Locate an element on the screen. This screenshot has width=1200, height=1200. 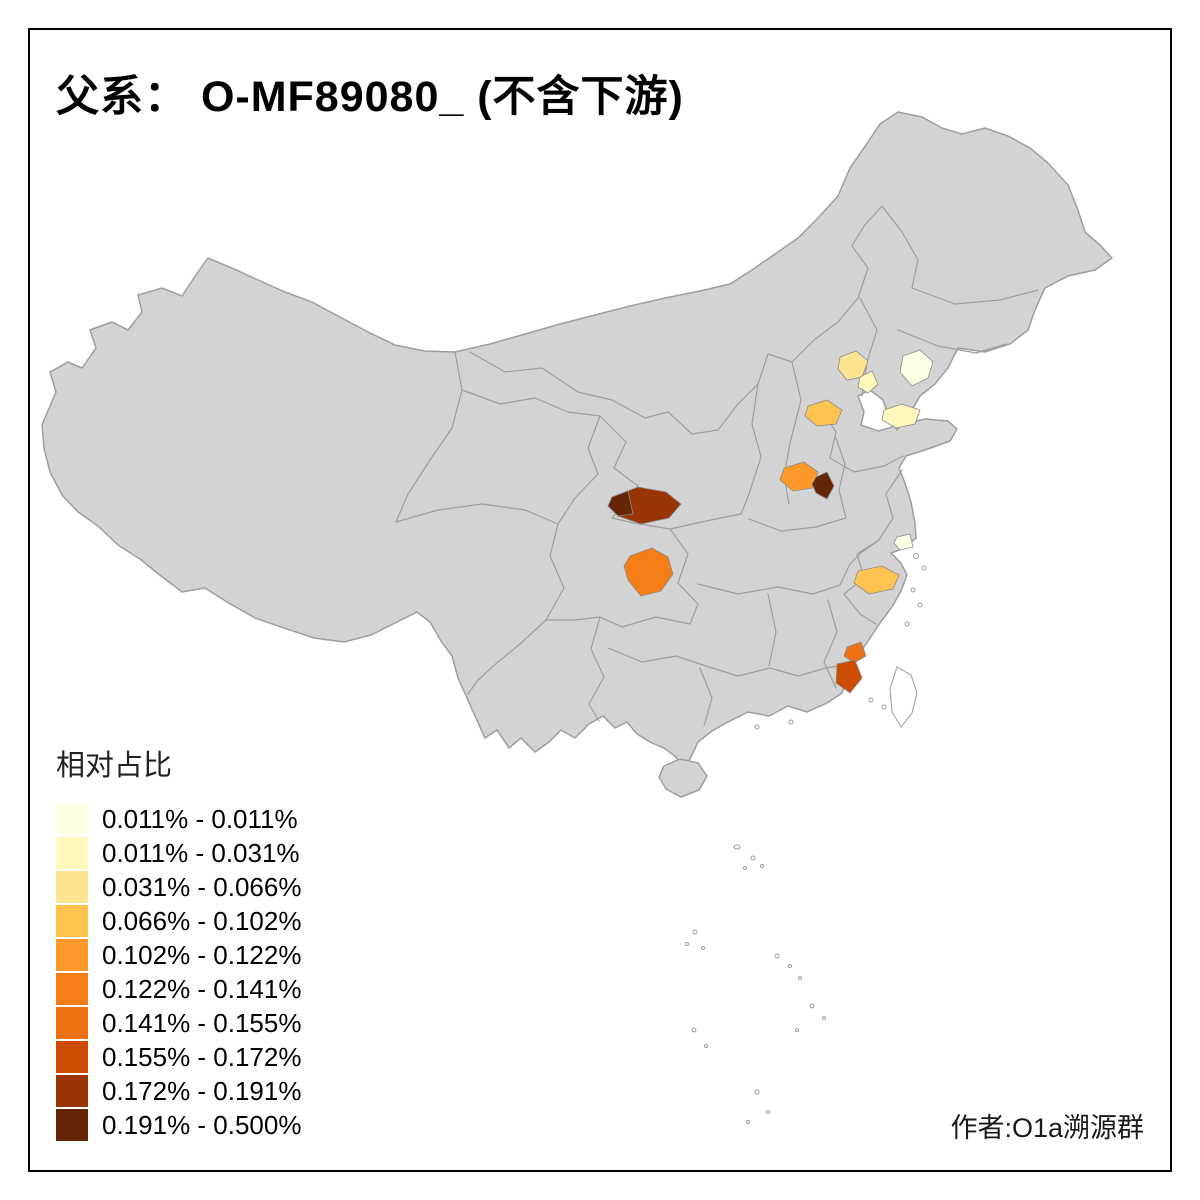
legend-label: 0.122% - 0.141% is located at coordinates (202, 988).